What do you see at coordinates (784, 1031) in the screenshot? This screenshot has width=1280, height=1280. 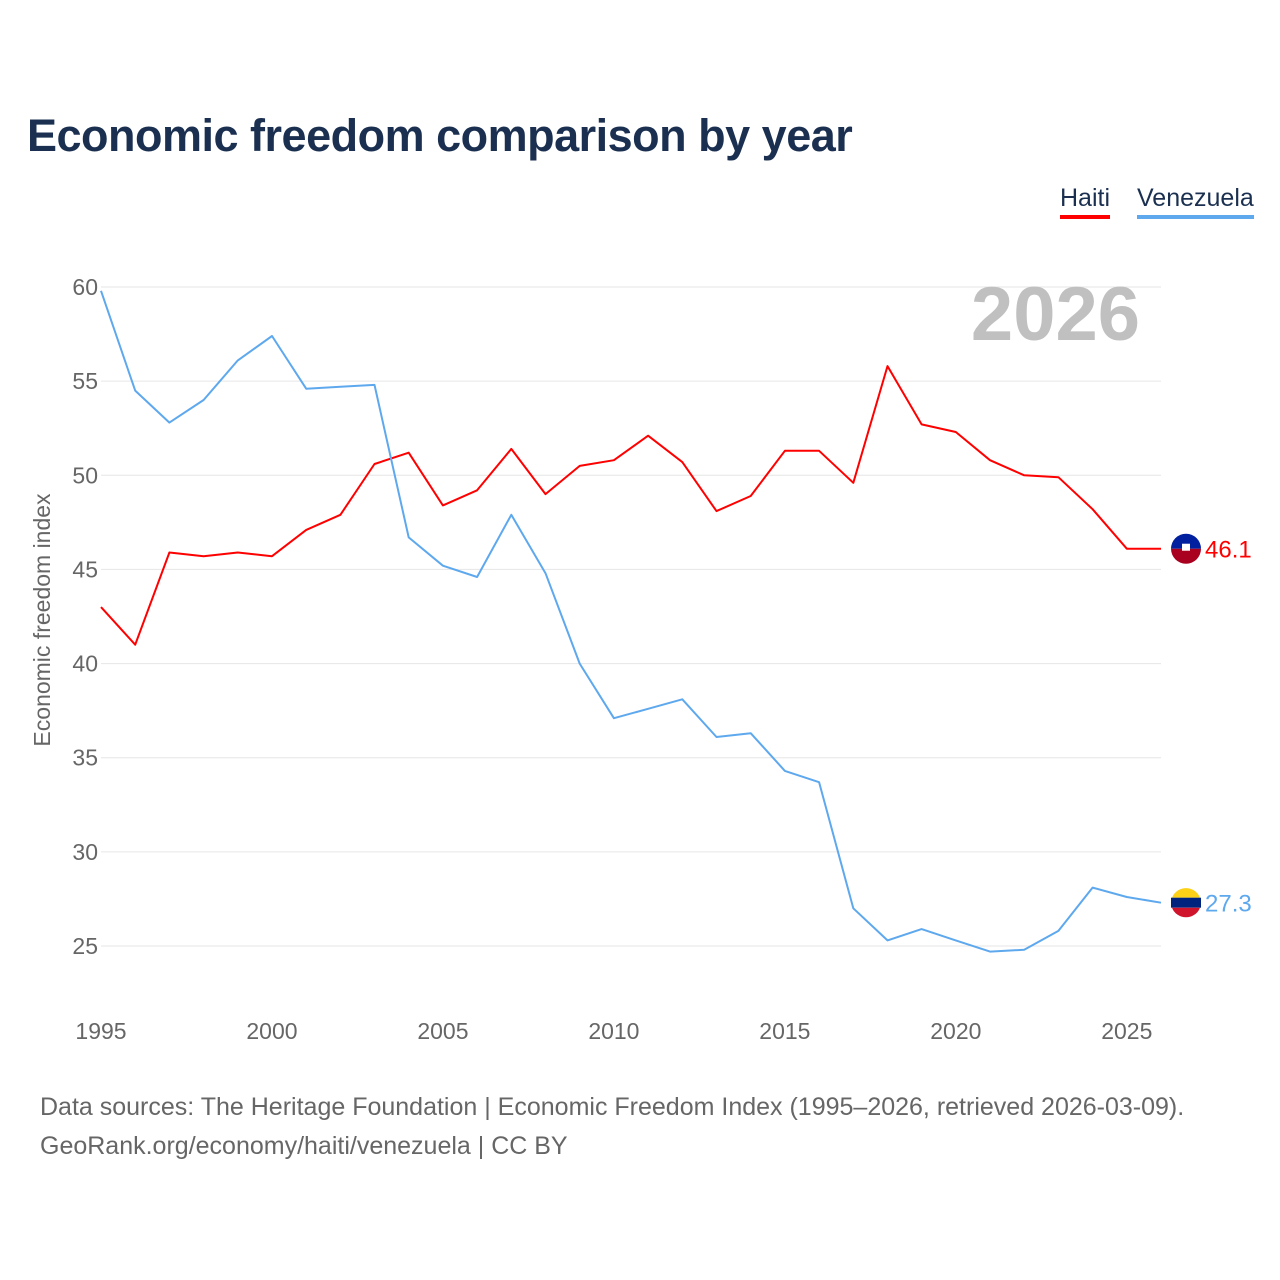 I see `x-tick-label: 2015` at bounding box center [784, 1031].